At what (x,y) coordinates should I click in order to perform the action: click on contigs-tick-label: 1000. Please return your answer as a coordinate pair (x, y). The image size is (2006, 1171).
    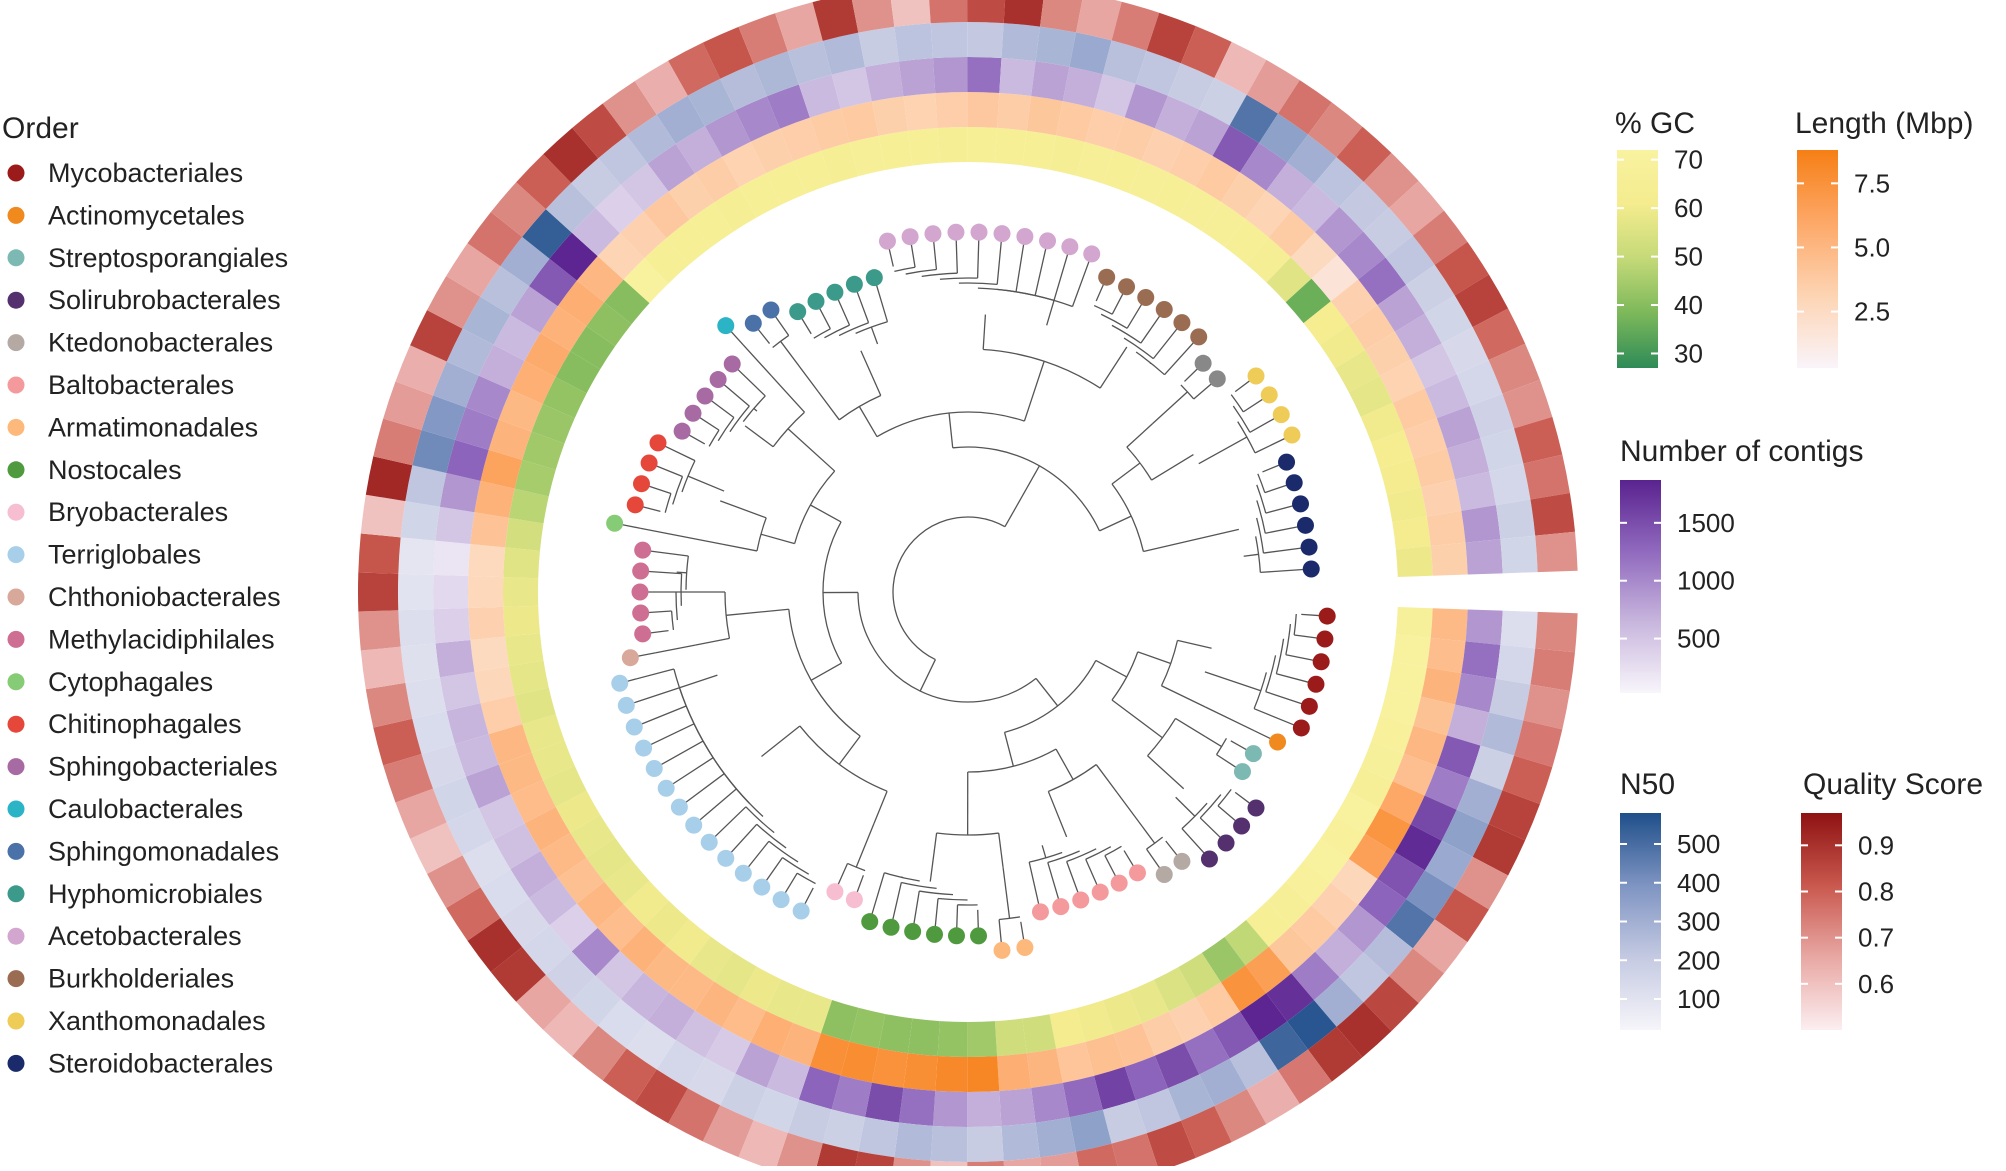
    Looking at the image, I should click on (1706, 581).